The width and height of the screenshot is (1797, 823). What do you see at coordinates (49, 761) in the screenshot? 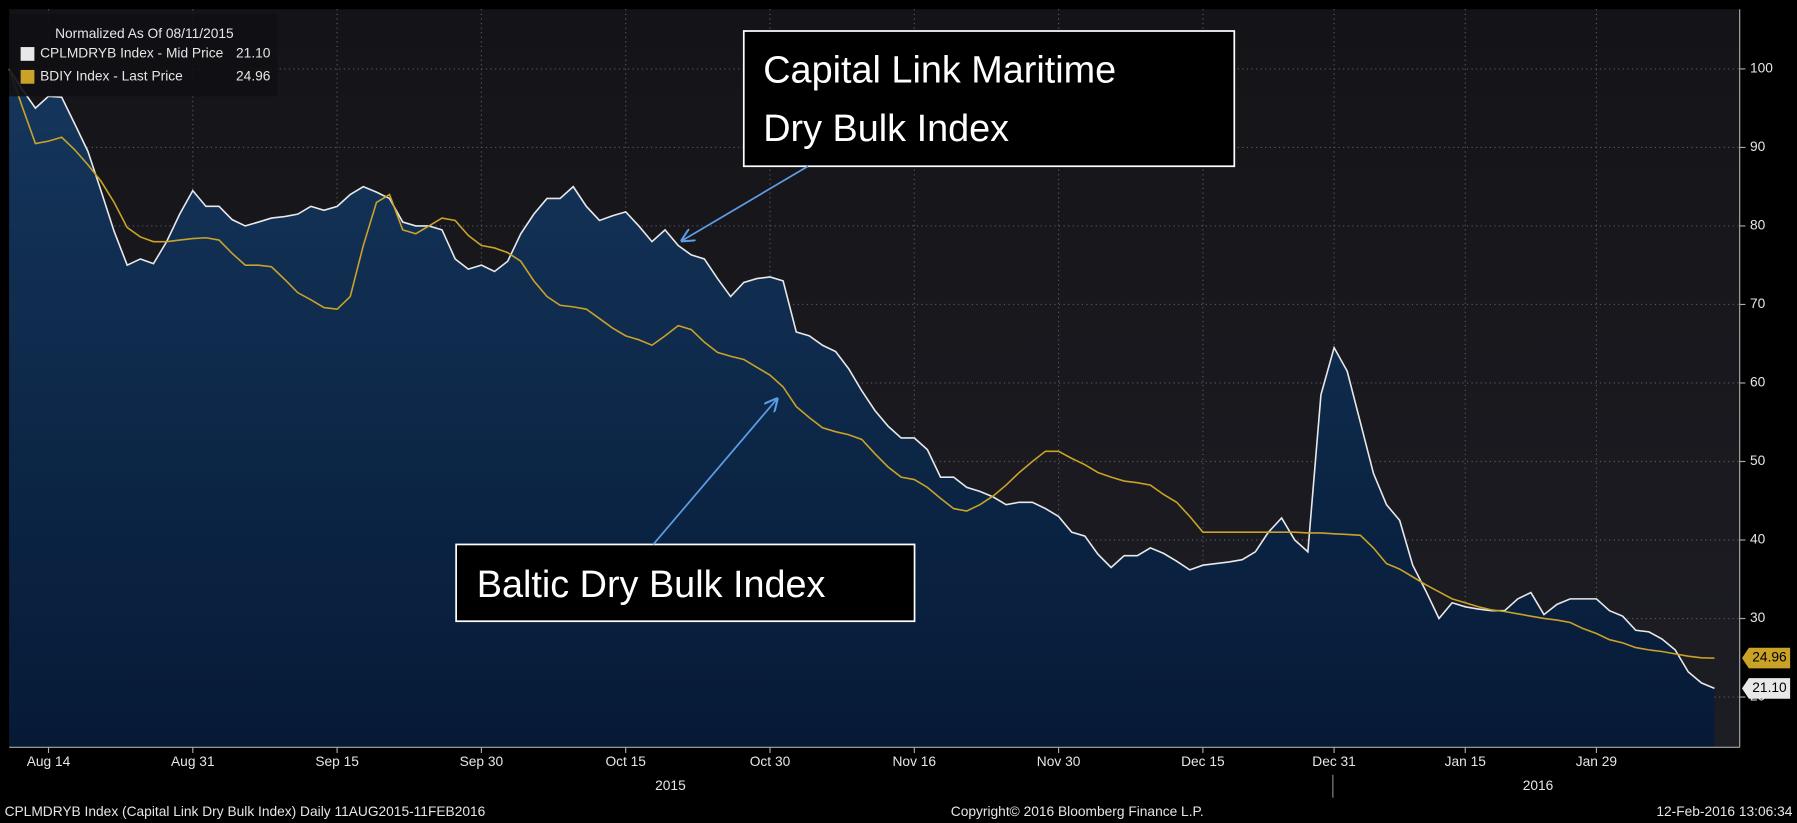
I see `x-tick-label: Aug 14` at bounding box center [49, 761].